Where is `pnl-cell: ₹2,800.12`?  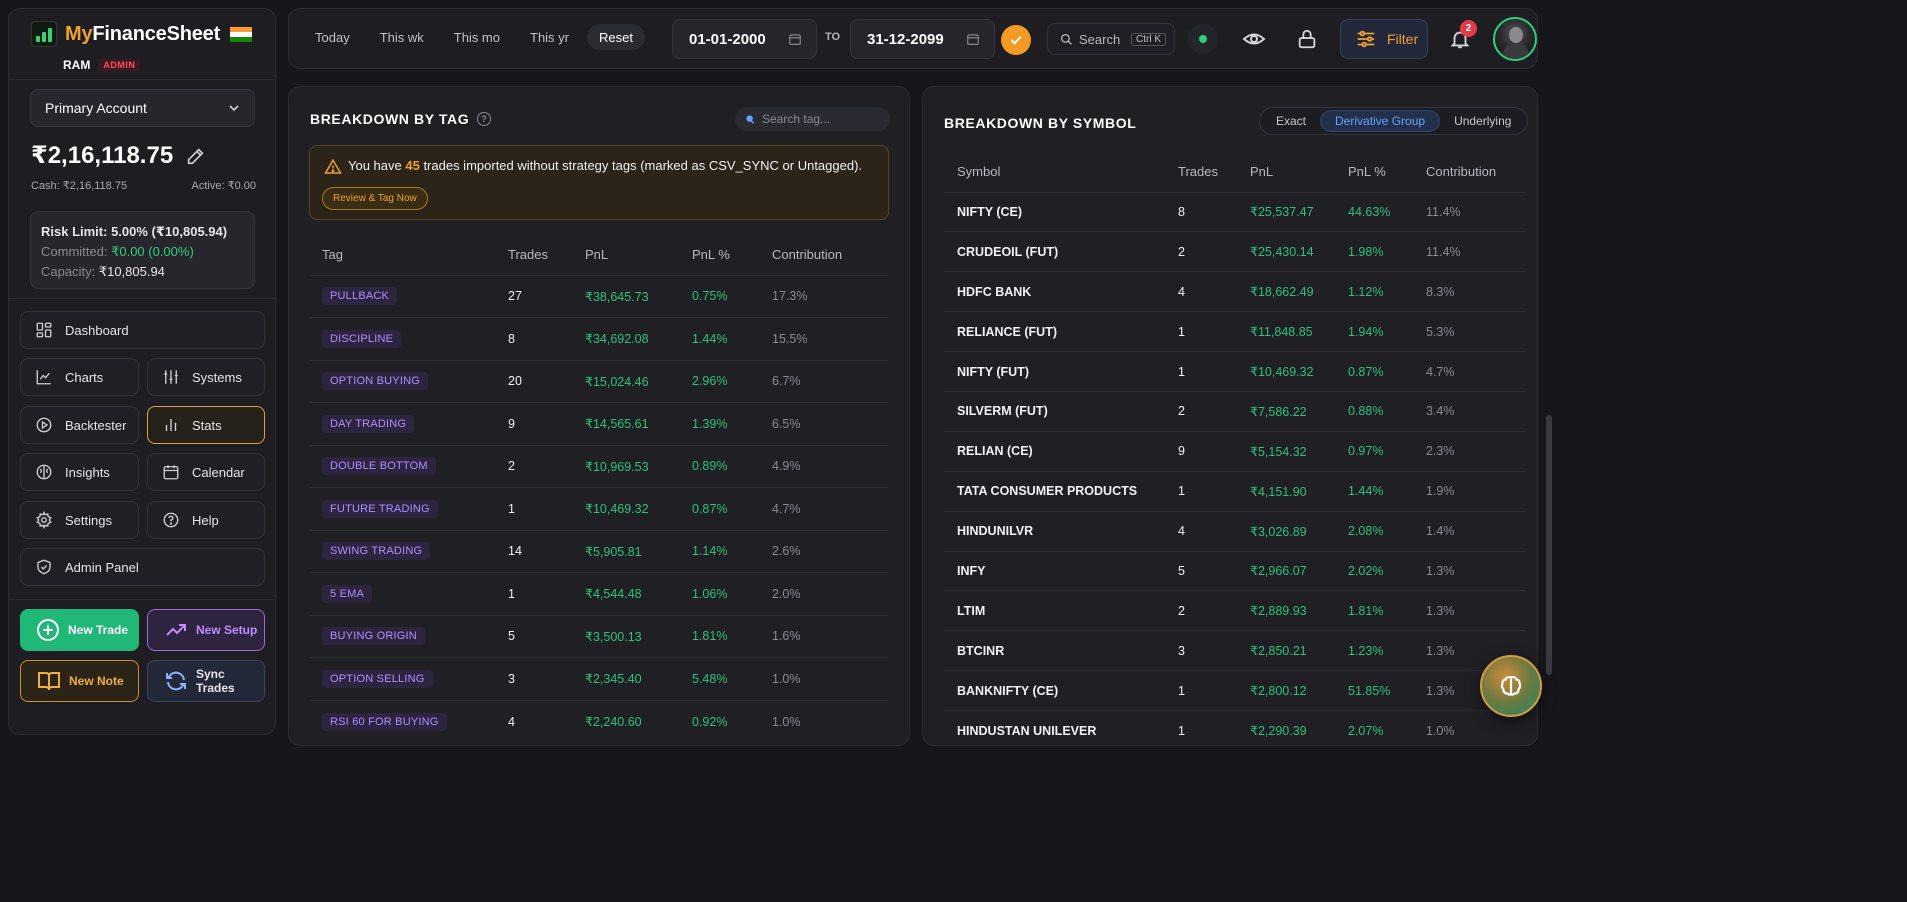 pnl-cell: ₹2,800.12 is located at coordinates (1299, 690).